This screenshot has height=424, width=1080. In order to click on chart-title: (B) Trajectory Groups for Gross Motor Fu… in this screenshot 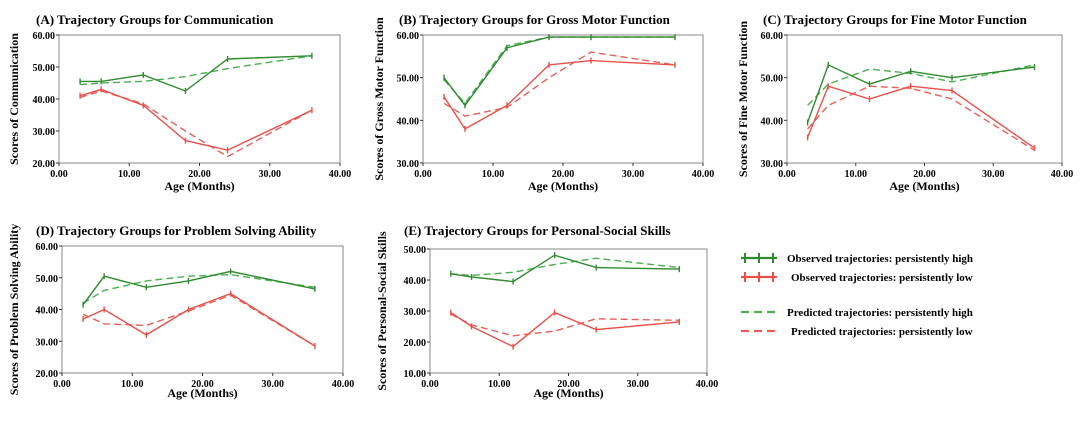, I will do `click(535, 19)`.